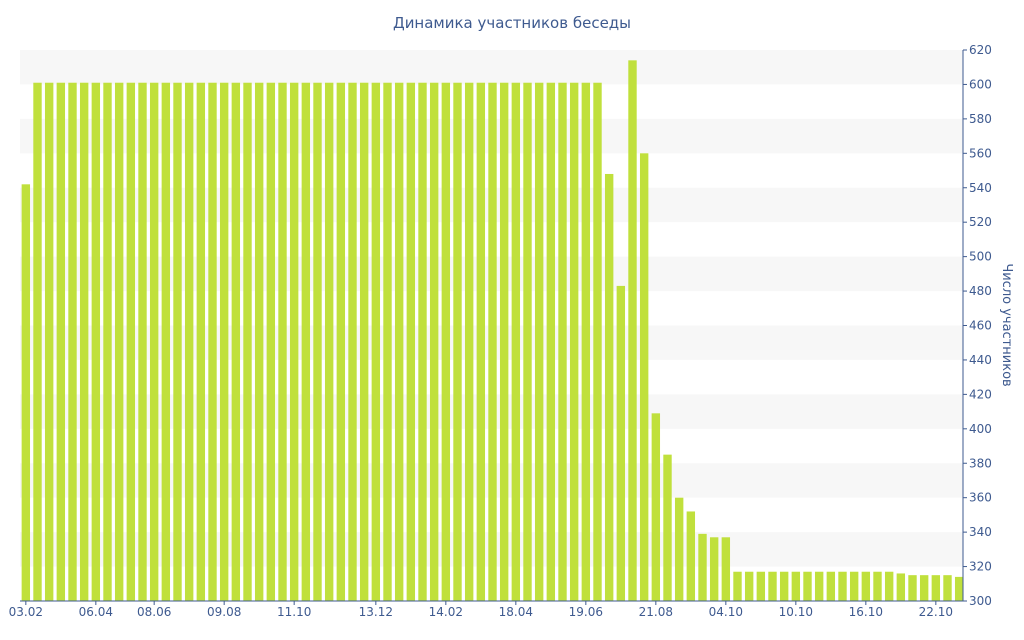  Describe the element at coordinates (656, 612) in the screenshot. I see `x-tick-label: 21.08` at that location.